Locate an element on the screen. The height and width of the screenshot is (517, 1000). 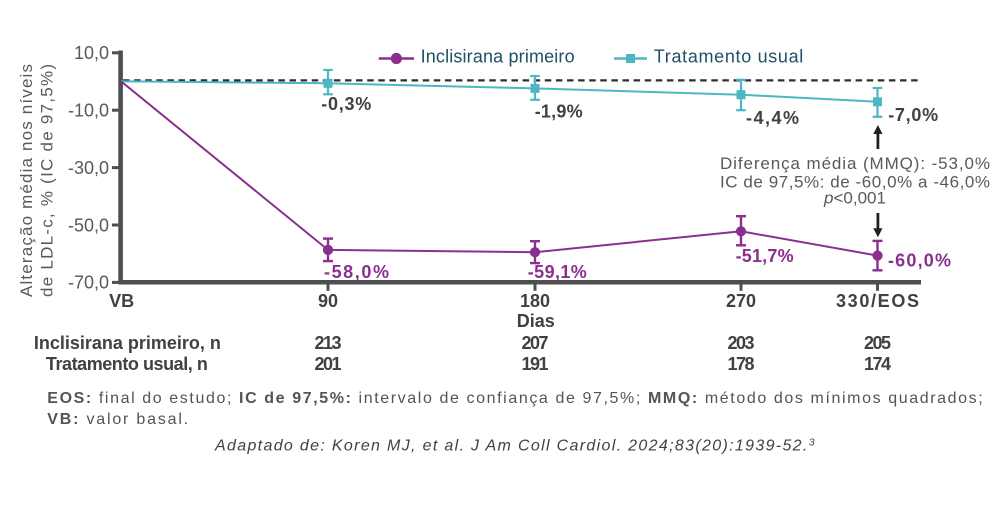
svg-text: 207 is located at coordinates (535, 343).